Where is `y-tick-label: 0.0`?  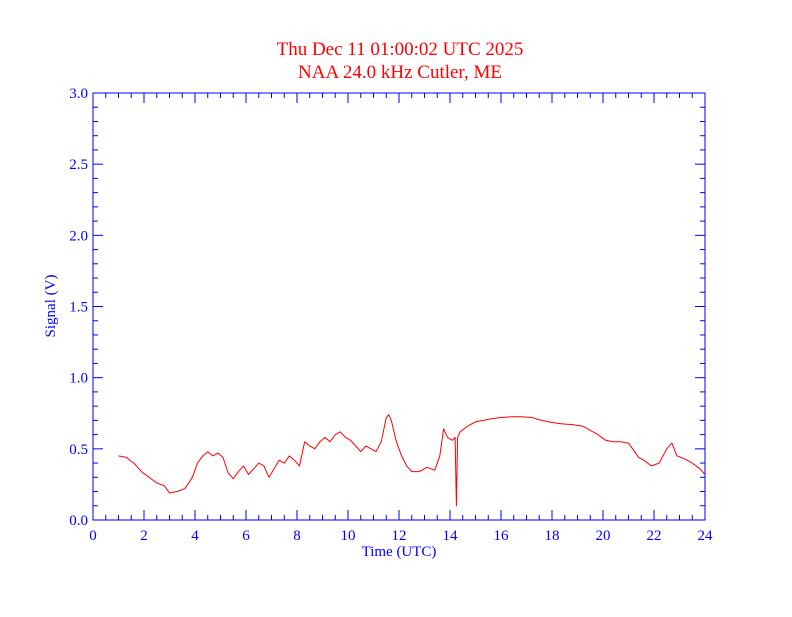
y-tick-label: 0.0 is located at coordinates (78, 521).